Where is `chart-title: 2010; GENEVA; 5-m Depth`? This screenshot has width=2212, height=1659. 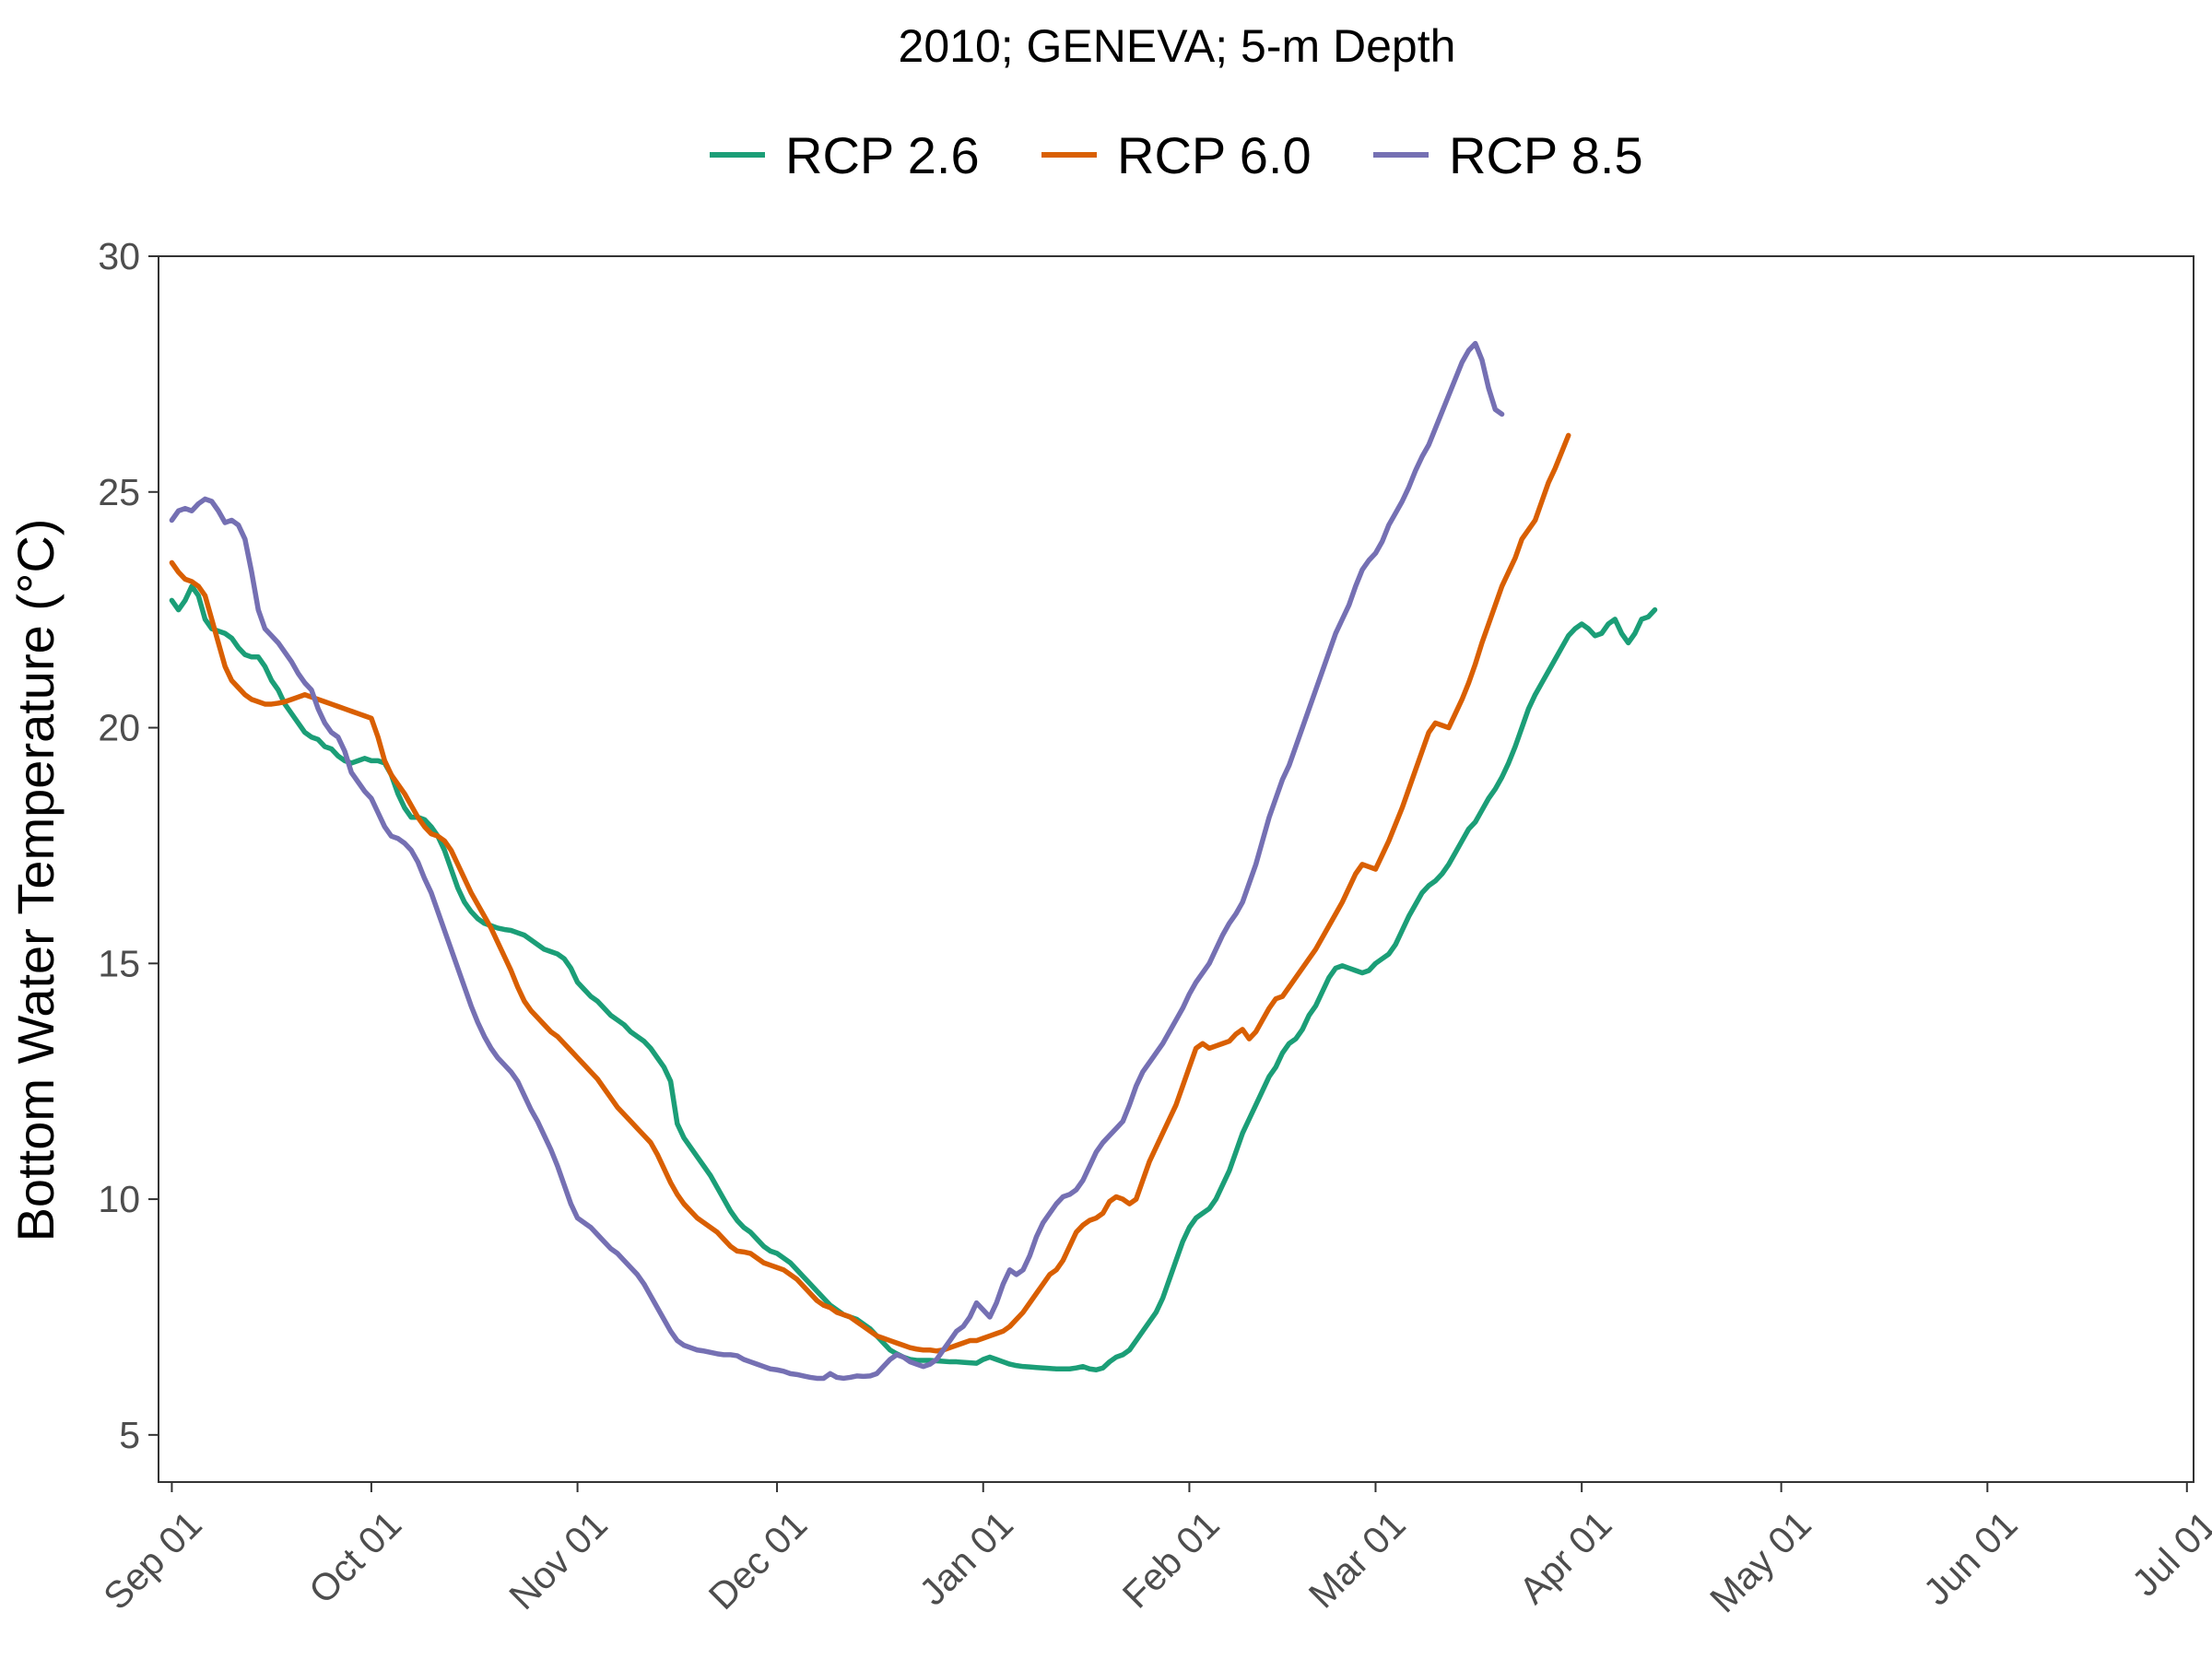 chart-title: 2010; GENEVA; 5-m Depth is located at coordinates (1177, 46).